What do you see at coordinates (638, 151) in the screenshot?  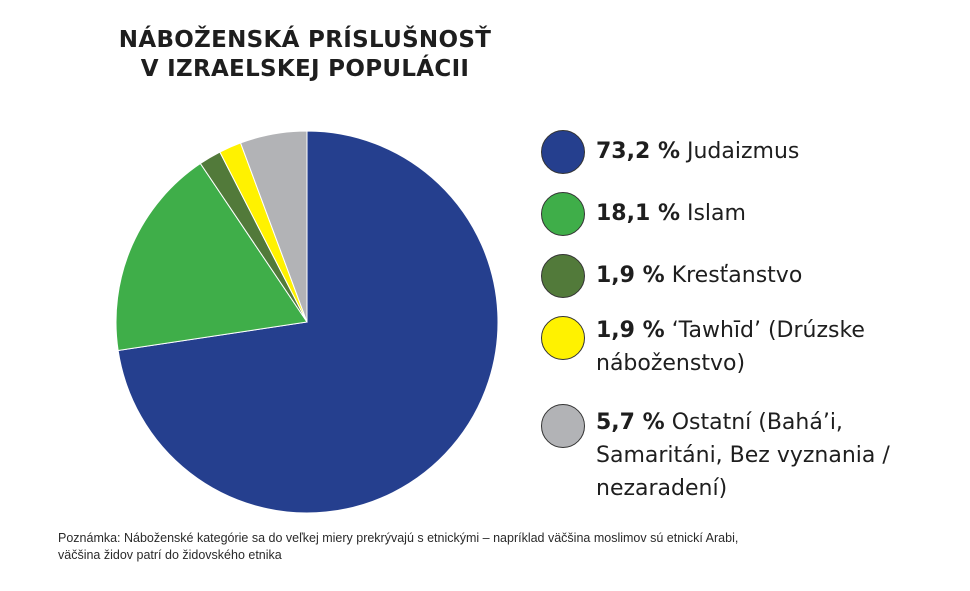 I see `legend-value-judaizmus: 73,2 %` at bounding box center [638, 151].